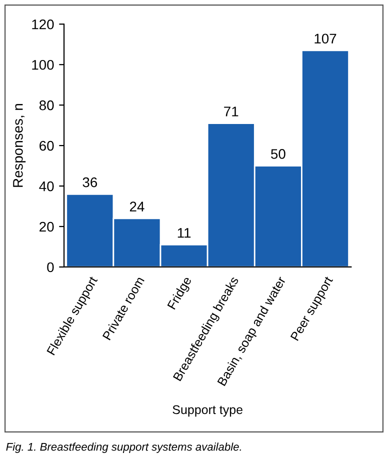 This screenshot has height=464, width=388. What do you see at coordinates (123, 447) in the screenshot?
I see `caption: Fig. 1. Breastfeeding support systems available.` at bounding box center [123, 447].